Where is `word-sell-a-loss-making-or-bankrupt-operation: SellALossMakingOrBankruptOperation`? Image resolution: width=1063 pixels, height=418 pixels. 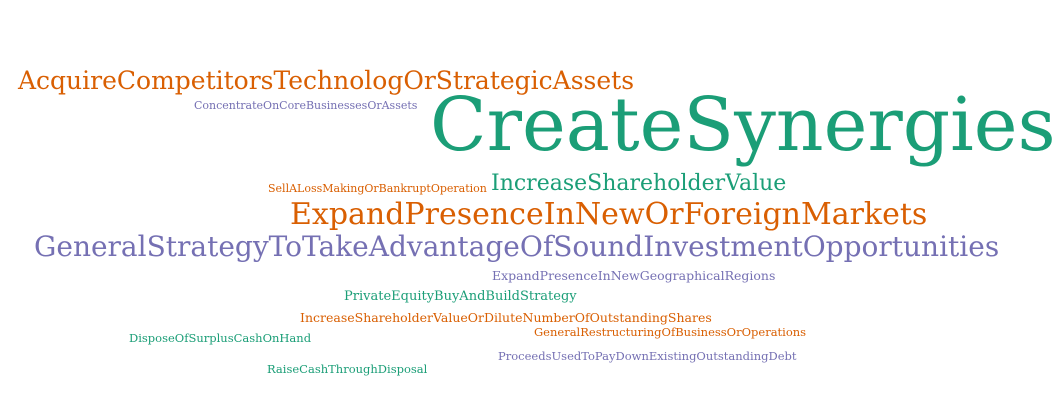 word-sell-a-loss-making-or-bankrupt-operation: SellALossMakingOrBankruptOperation is located at coordinates (377, 188).